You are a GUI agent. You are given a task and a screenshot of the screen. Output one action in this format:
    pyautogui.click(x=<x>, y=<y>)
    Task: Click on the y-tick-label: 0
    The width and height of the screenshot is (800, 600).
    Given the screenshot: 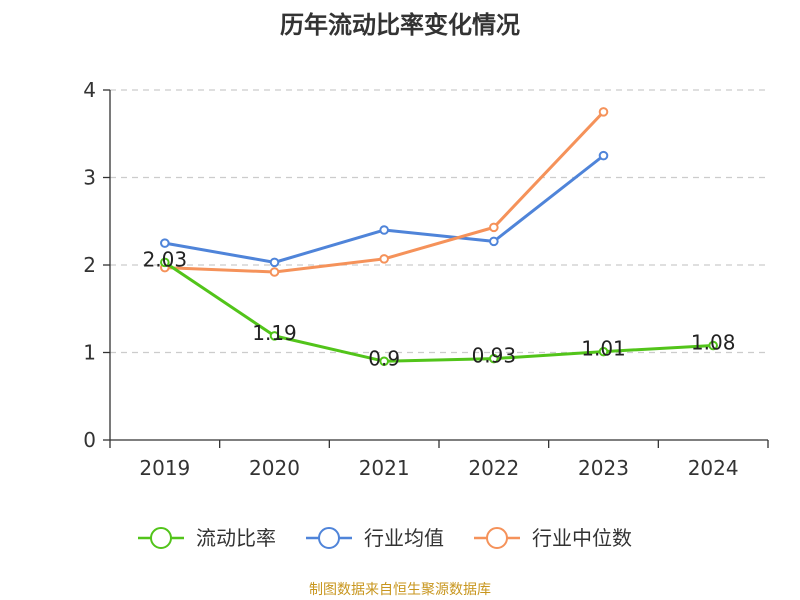 What is the action you would take?
    pyautogui.click(x=89, y=440)
    